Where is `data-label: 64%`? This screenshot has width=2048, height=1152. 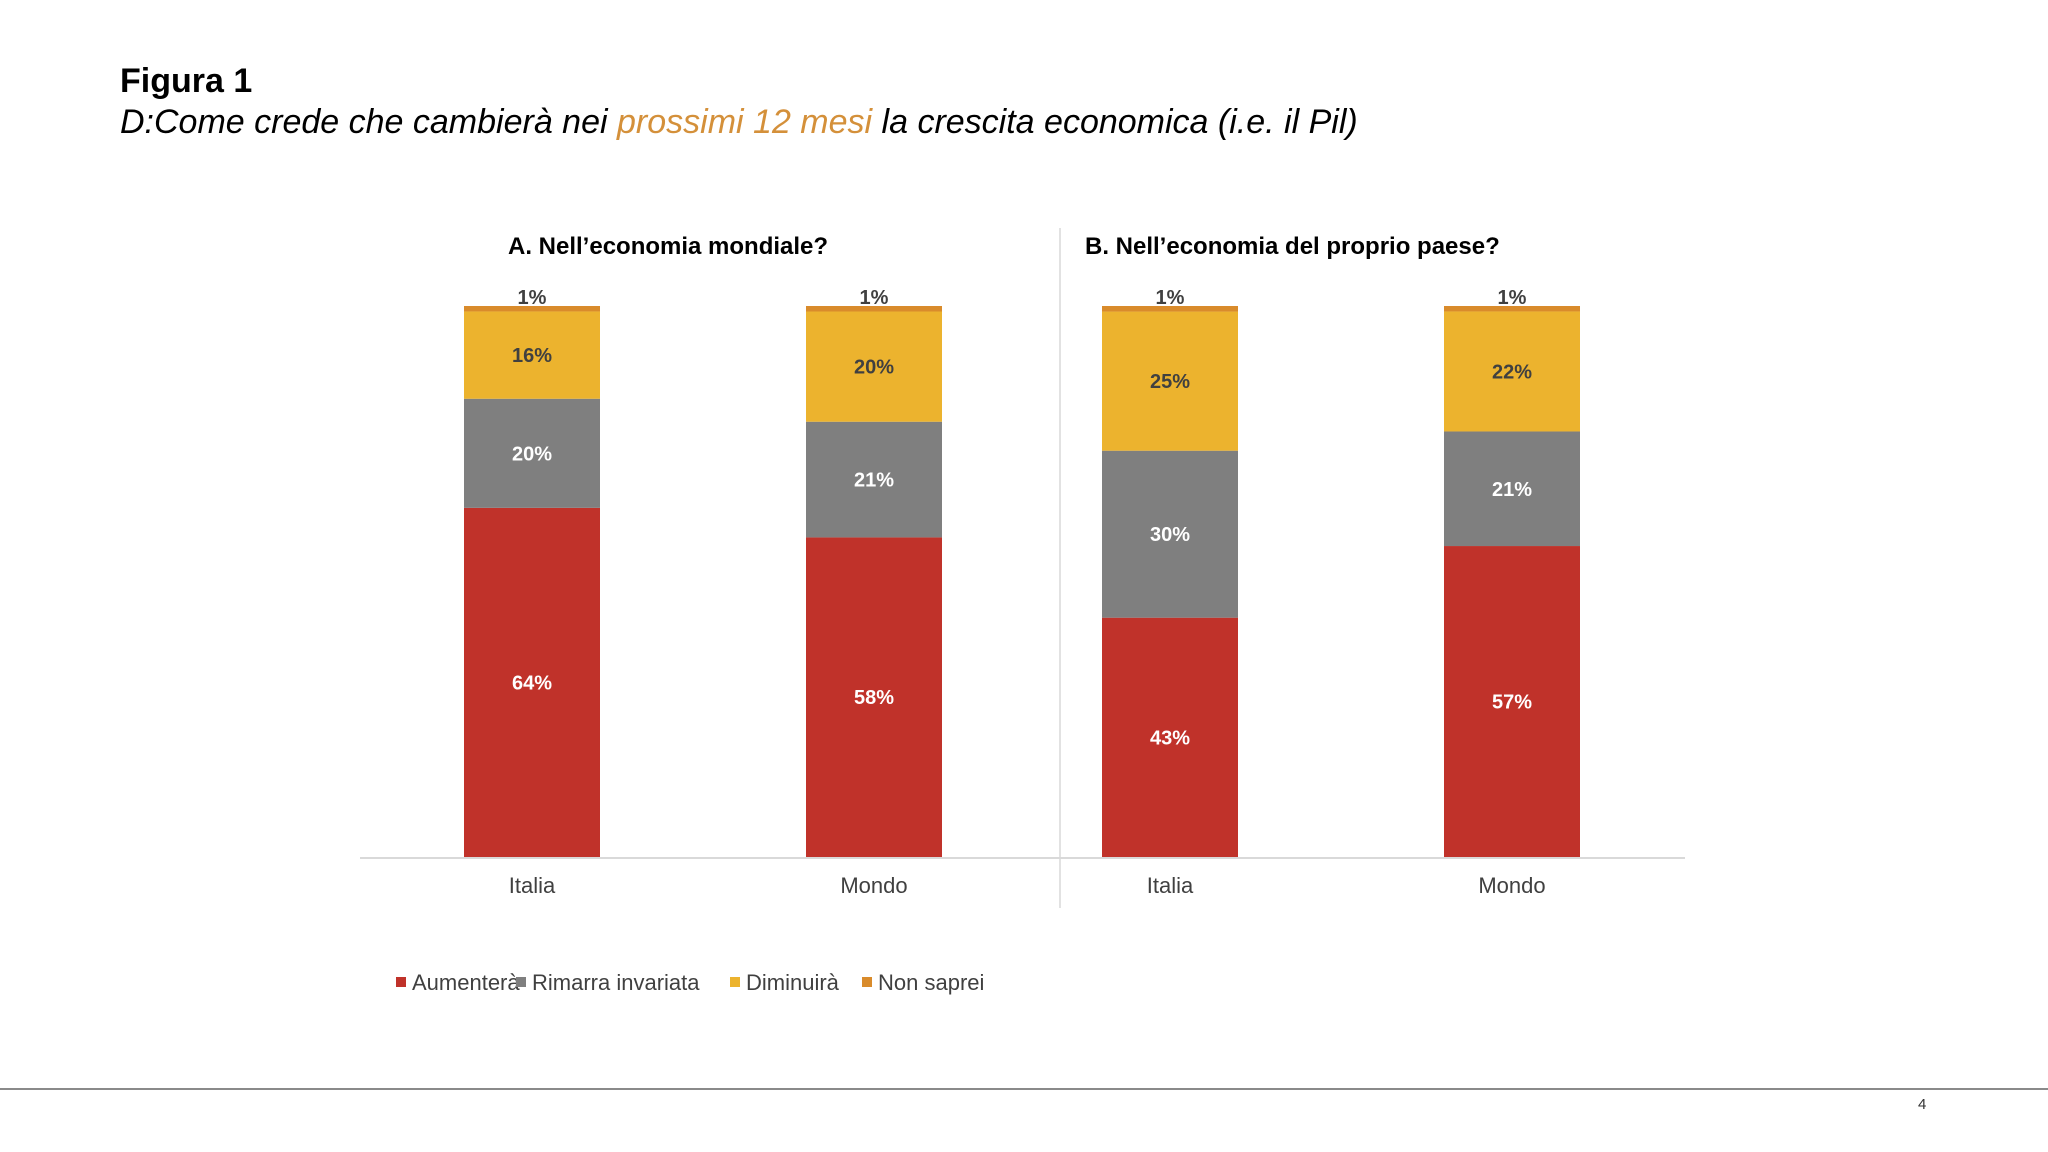 data-label: 64% is located at coordinates (532, 683).